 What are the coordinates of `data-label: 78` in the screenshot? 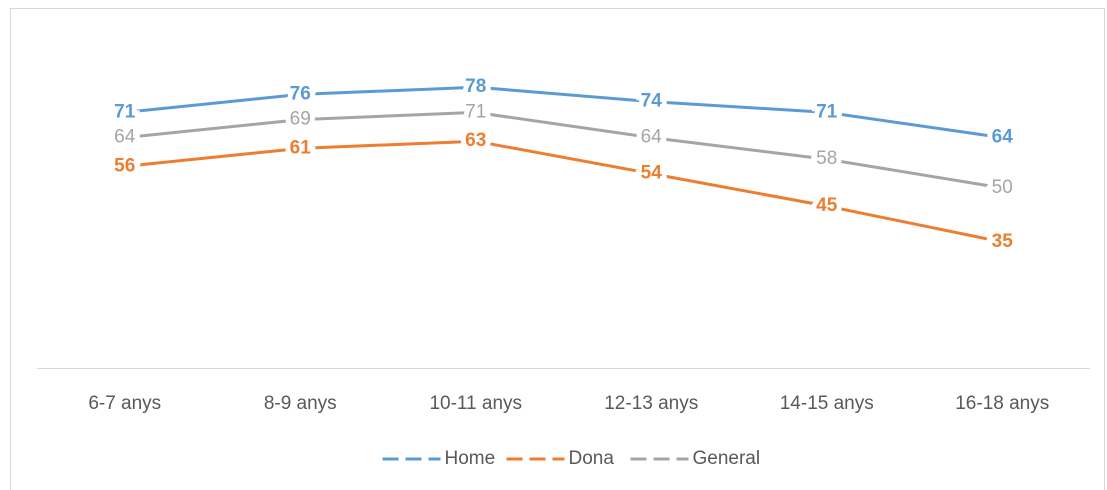 It's located at (475, 86).